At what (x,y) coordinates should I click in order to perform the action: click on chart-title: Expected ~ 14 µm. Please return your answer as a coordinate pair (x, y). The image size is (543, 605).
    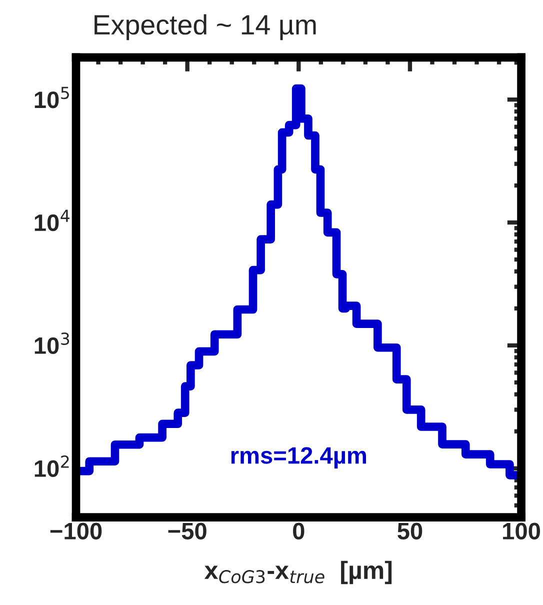
    Looking at the image, I should click on (205, 27).